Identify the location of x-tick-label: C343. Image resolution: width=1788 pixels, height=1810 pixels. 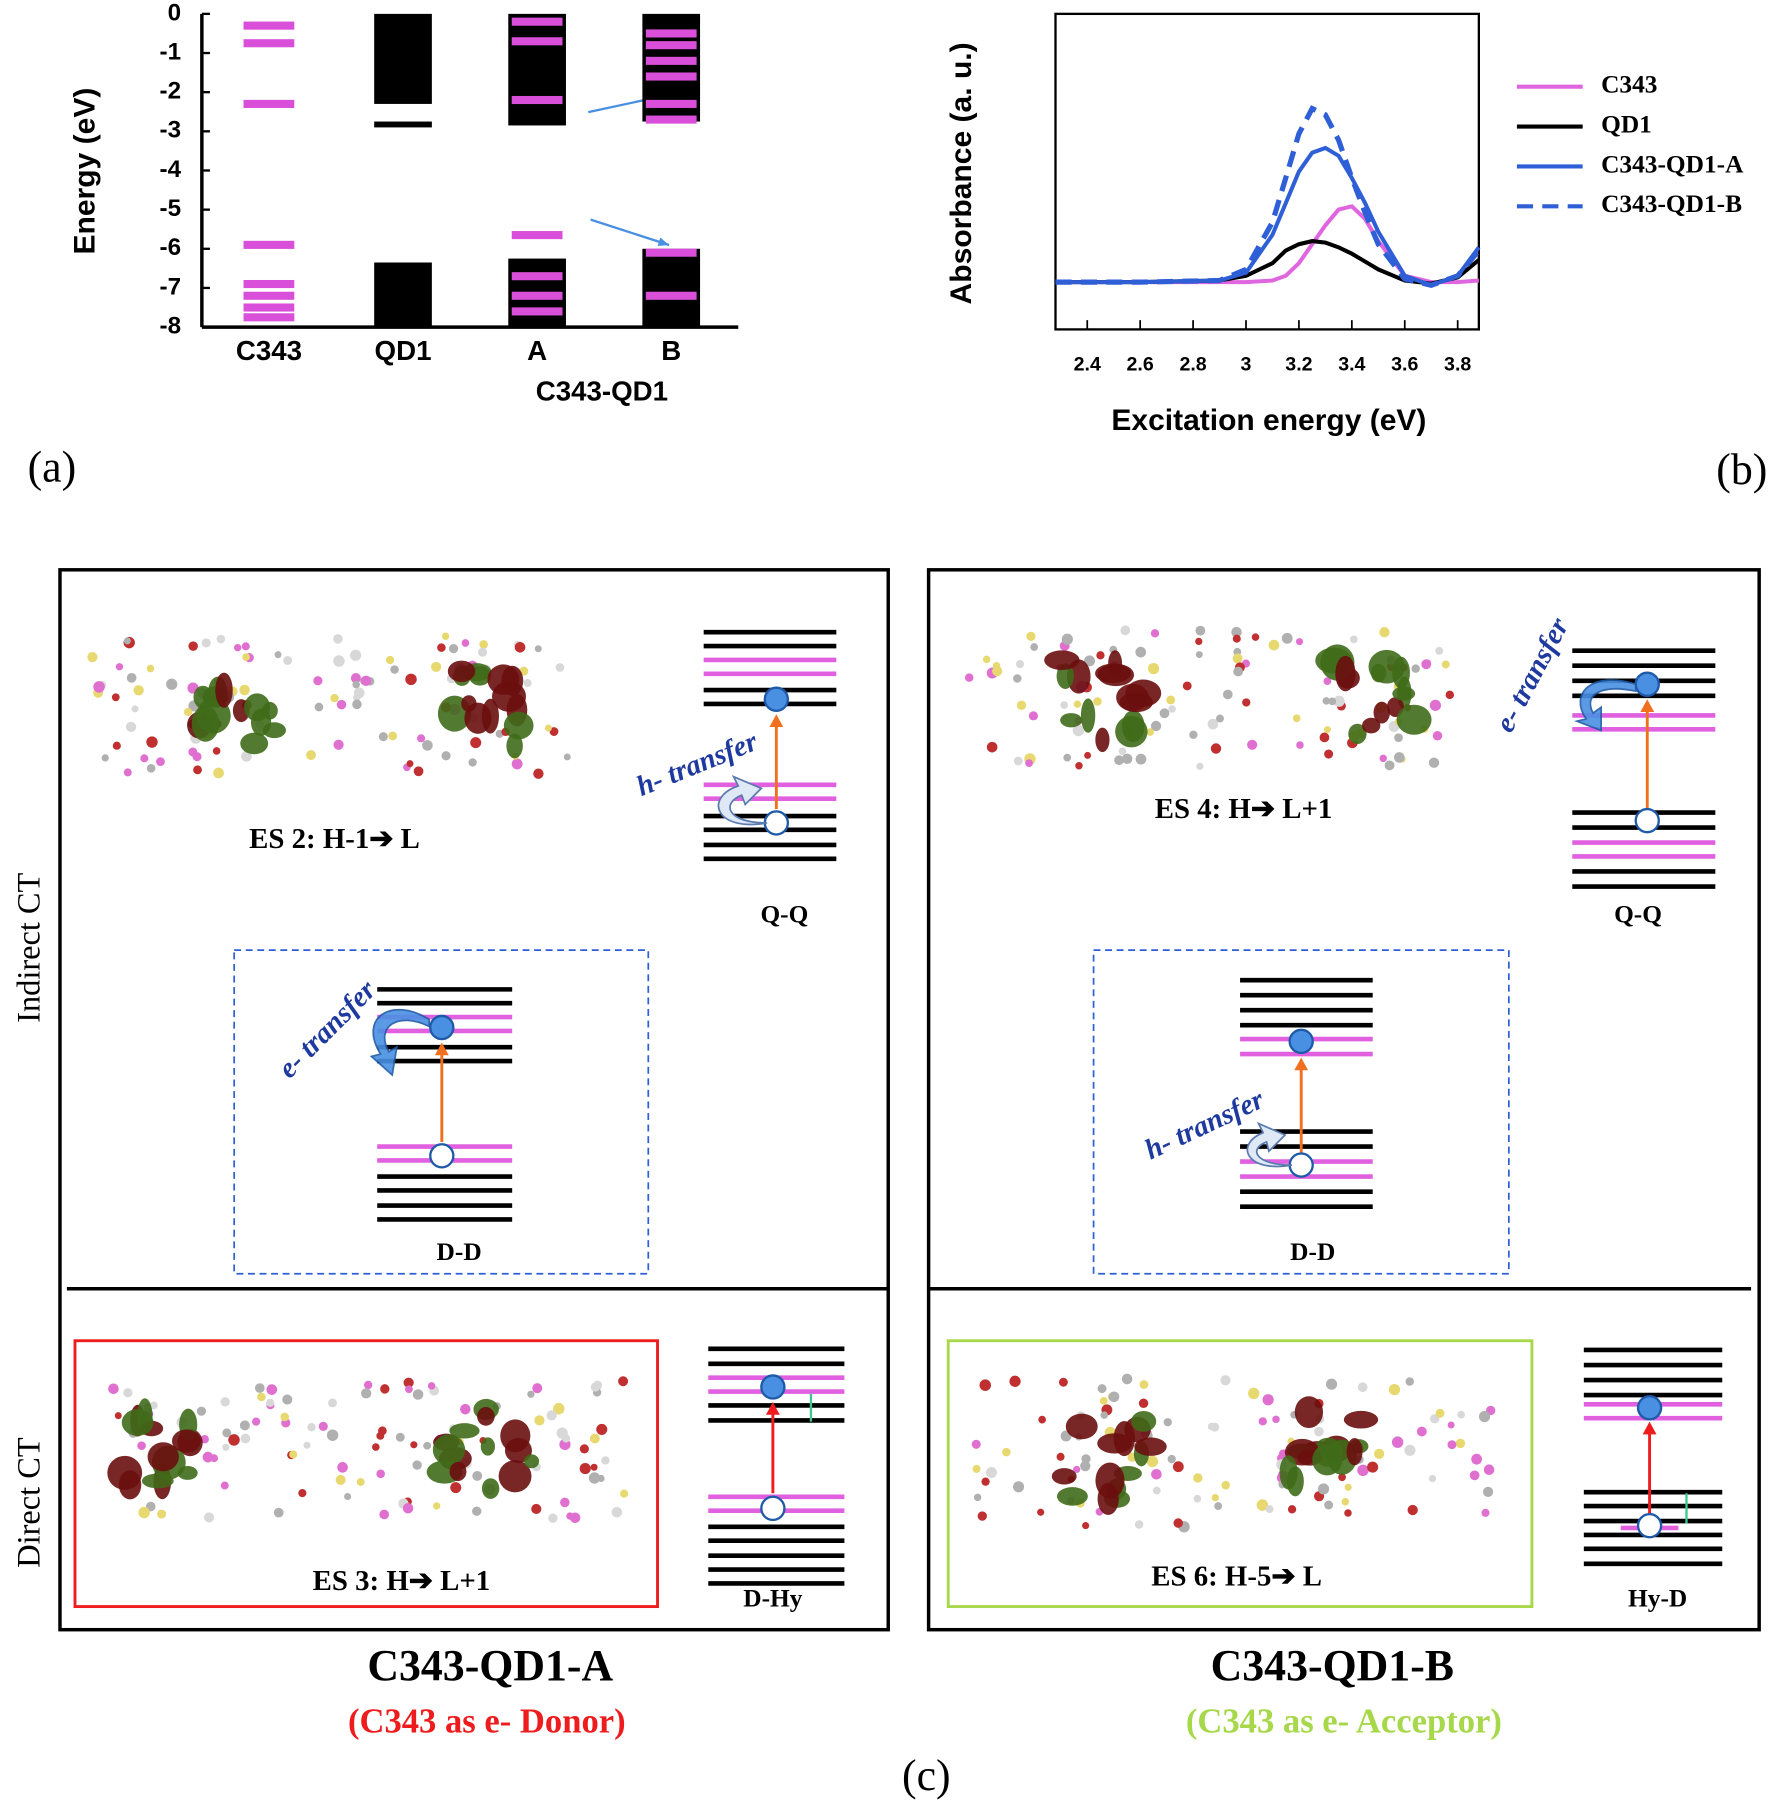
(269, 350).